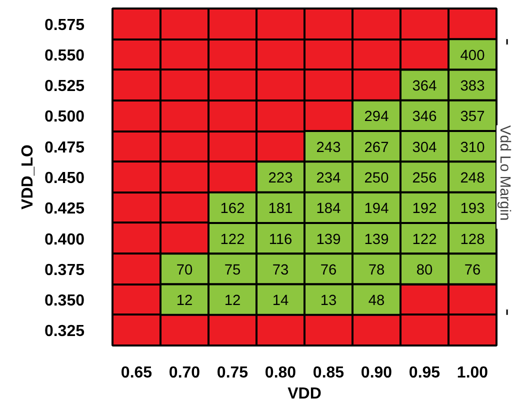  What do you see at coordinates (328, 301) in the screenshot?
I see `data-label: 13` at bounding box center [328, 301].